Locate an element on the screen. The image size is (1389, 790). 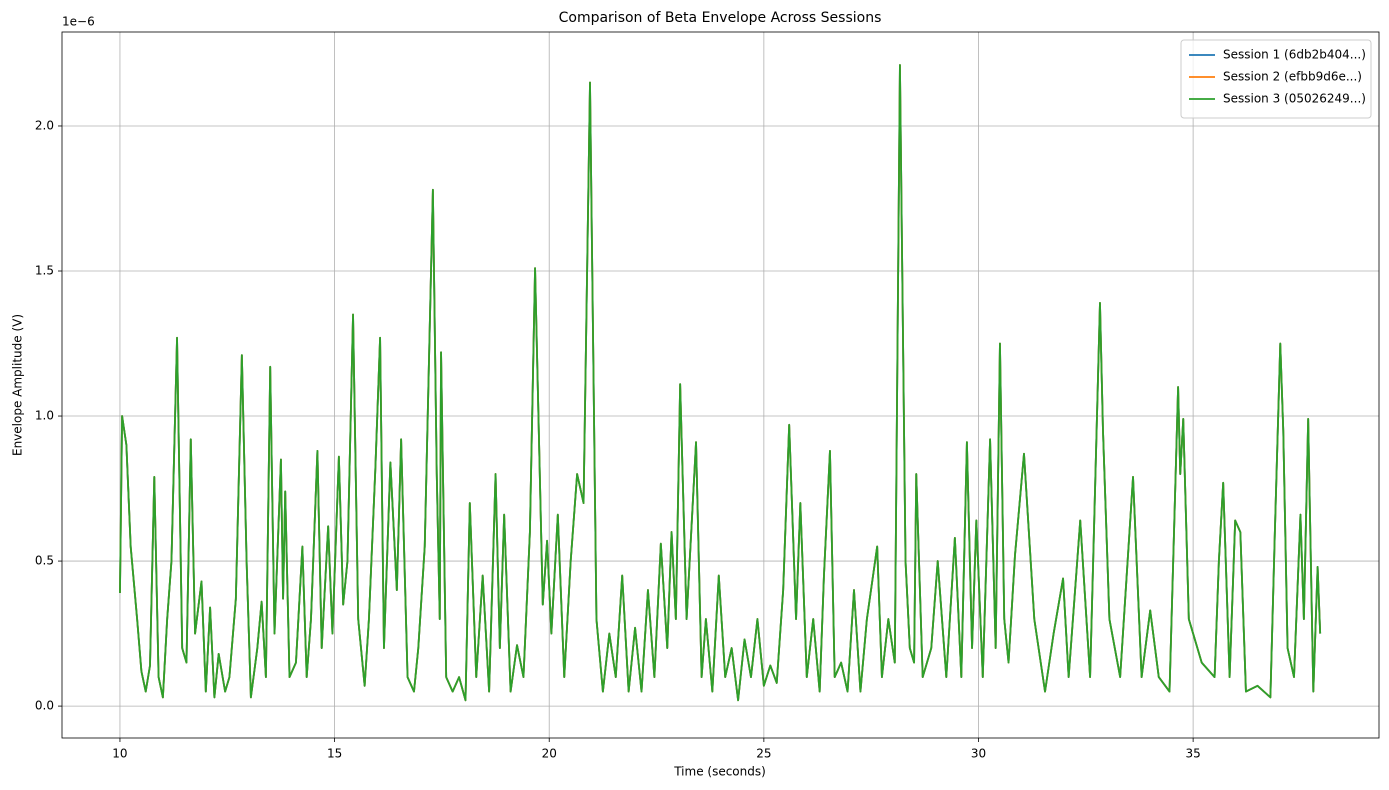
y-tick-label: 1.5 is located at coordinates (44, 271).